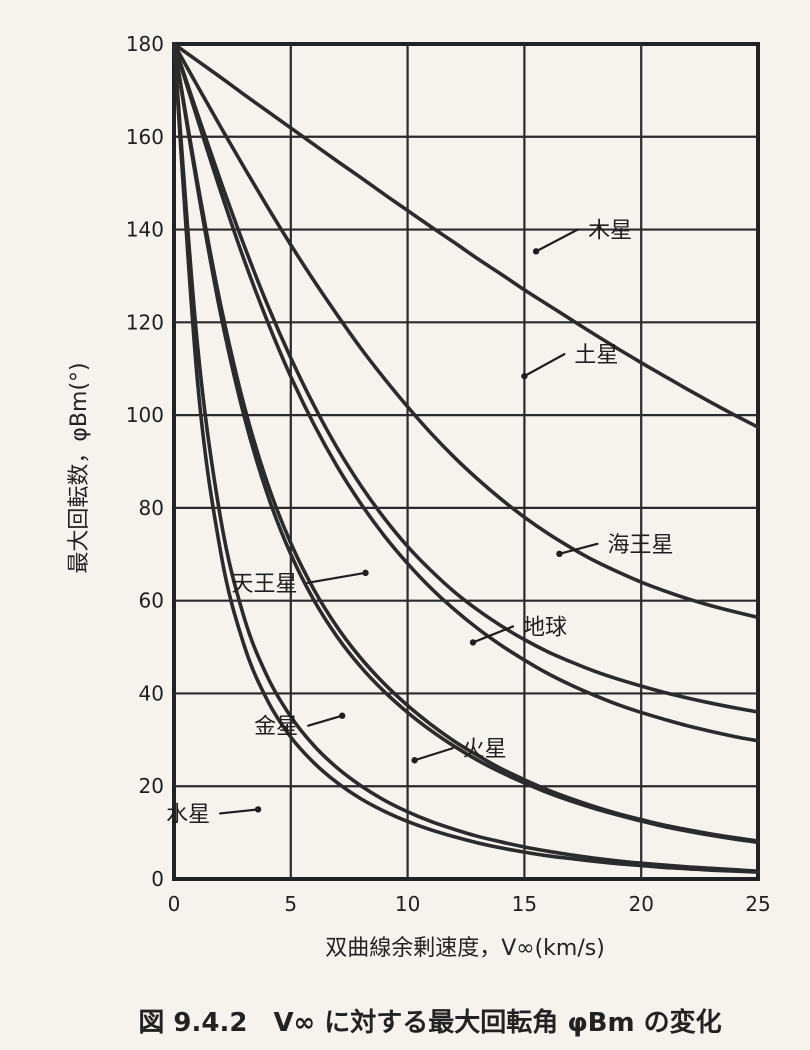 This screenshot has height=1050, width=810. What do you see at coordinates (151, 508) in the screenshot?
I see `y-tick-label: 80` at bounding box center [151, 508].